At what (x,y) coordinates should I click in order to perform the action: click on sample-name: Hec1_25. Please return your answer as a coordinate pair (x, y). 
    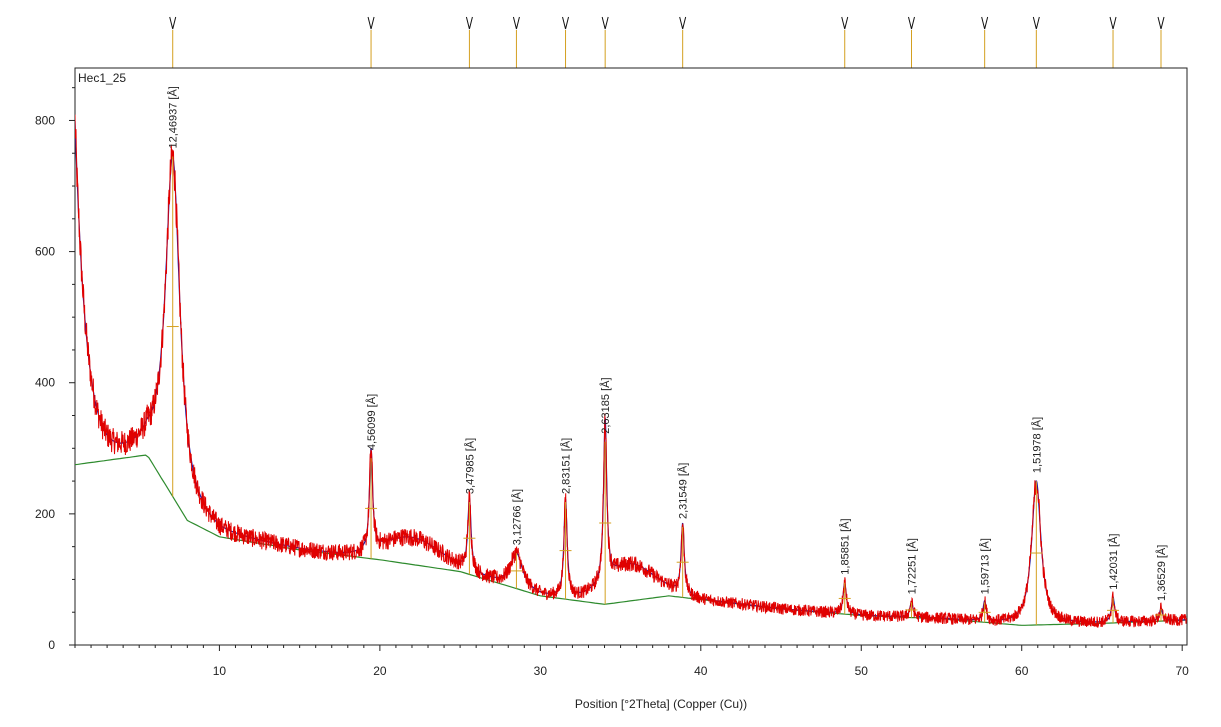
    Looking at the image, I should click on (102, 78).